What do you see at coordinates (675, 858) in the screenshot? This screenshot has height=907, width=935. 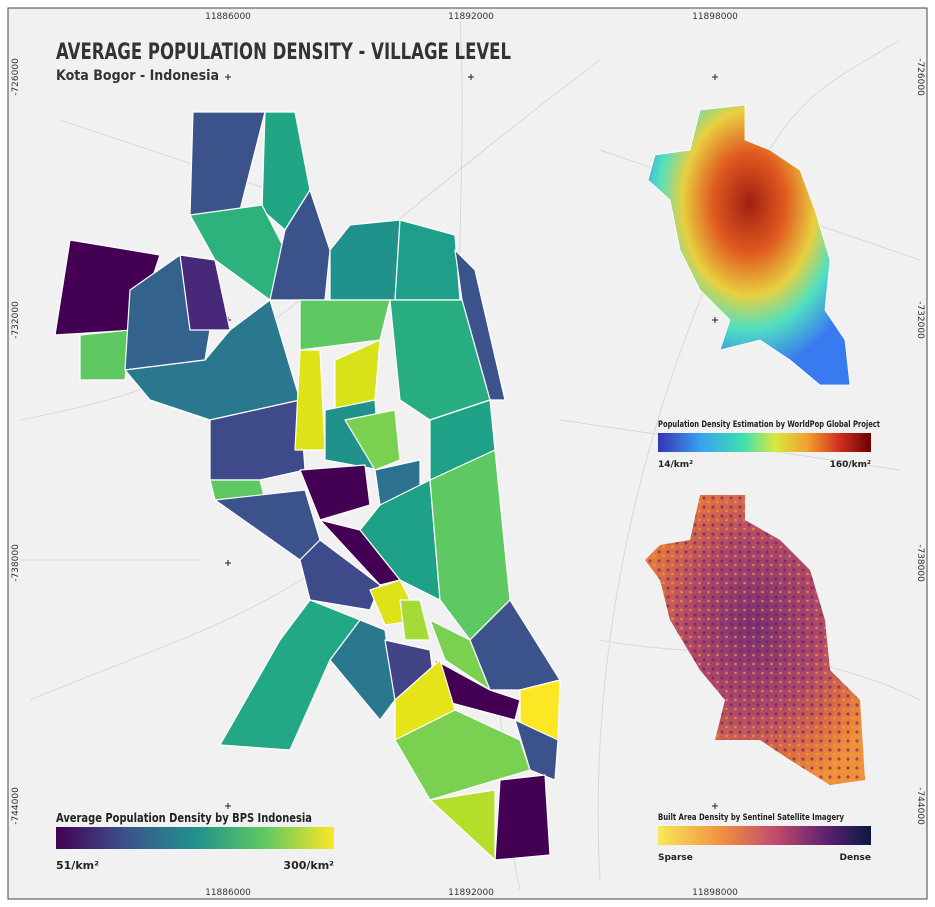 I see `legend-min: Sparse` at bounding box center [675, 858].